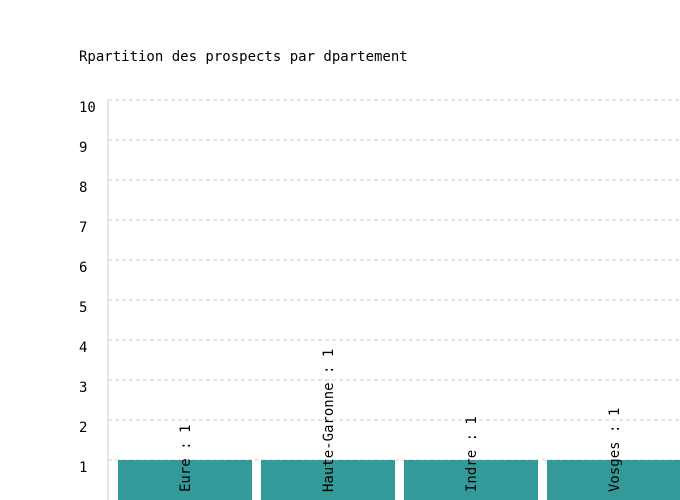 This screenshot has height=500, width=680. What do you see at coordinates (83, 468) in the screenshot?
I see `y-tick-label: 1` at bounding box center [83, 468].